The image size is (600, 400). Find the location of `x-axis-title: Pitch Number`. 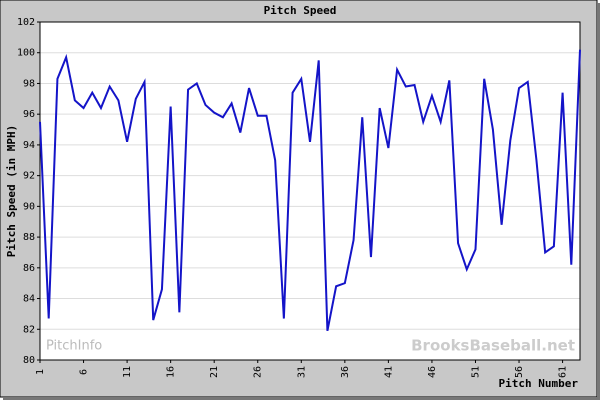

x-axis-title: Pitch Number is located at coordinates (539, 383).